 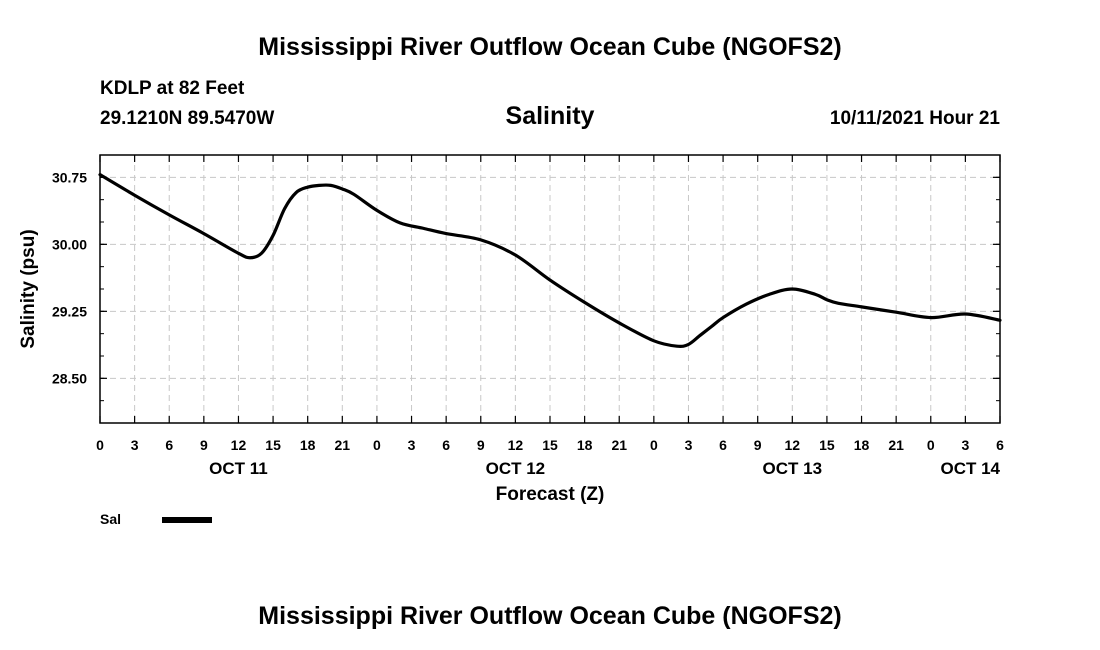 What do you see at coordinates (187, 118) in the screenshot?
I see `station-coords: 29.1210N 89.5470W` at bounding box center [187, 118].